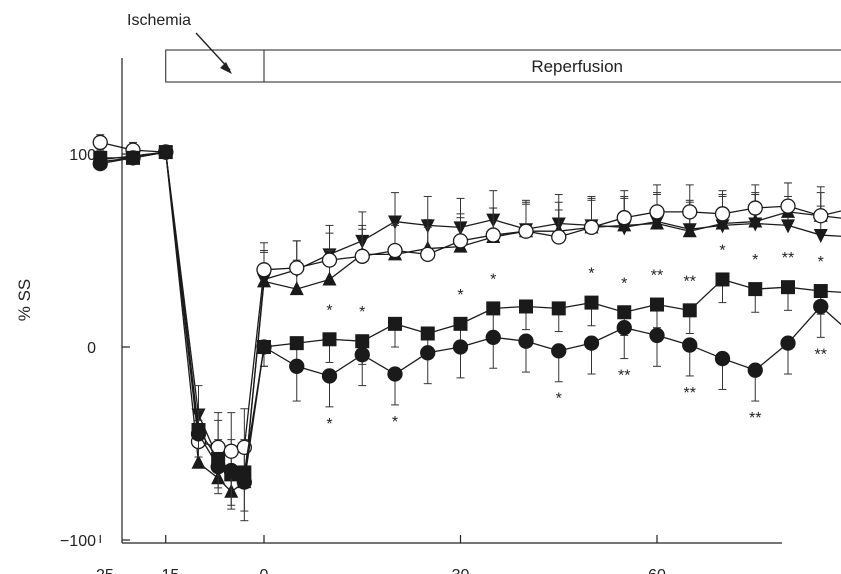  What do you see at coordinates (461, 570) in the screenshot?
I see `x-tick-label: 30` at bounding box center [461, 570].